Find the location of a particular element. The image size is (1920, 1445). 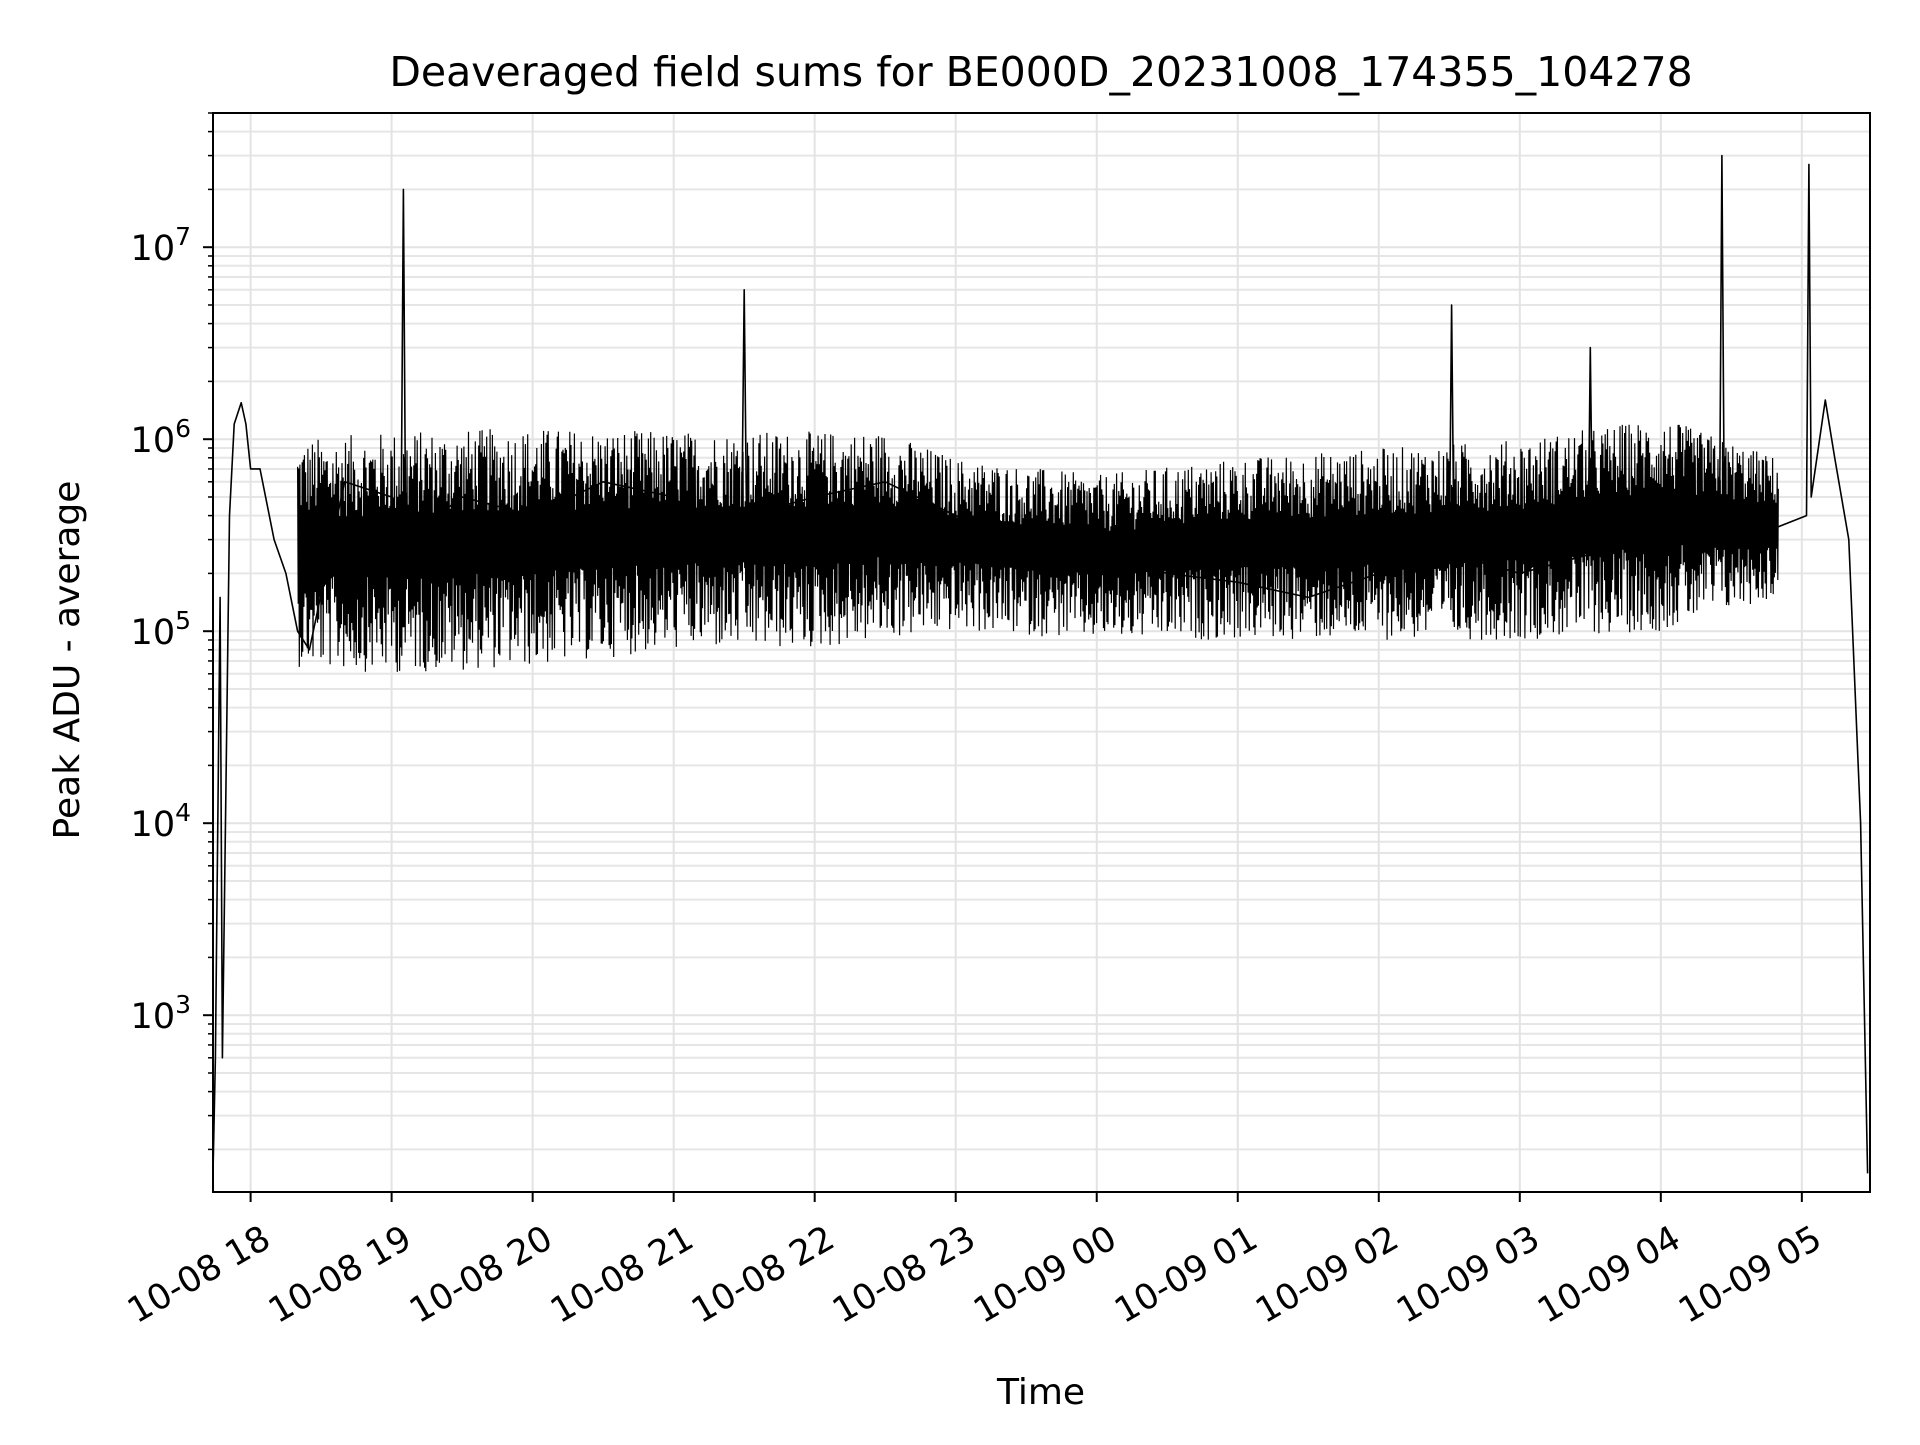

y-axis-ticks: 10³ 10⁴ 10⁵ 10⁶ 10⁷ is located at coordinates (172, 631).